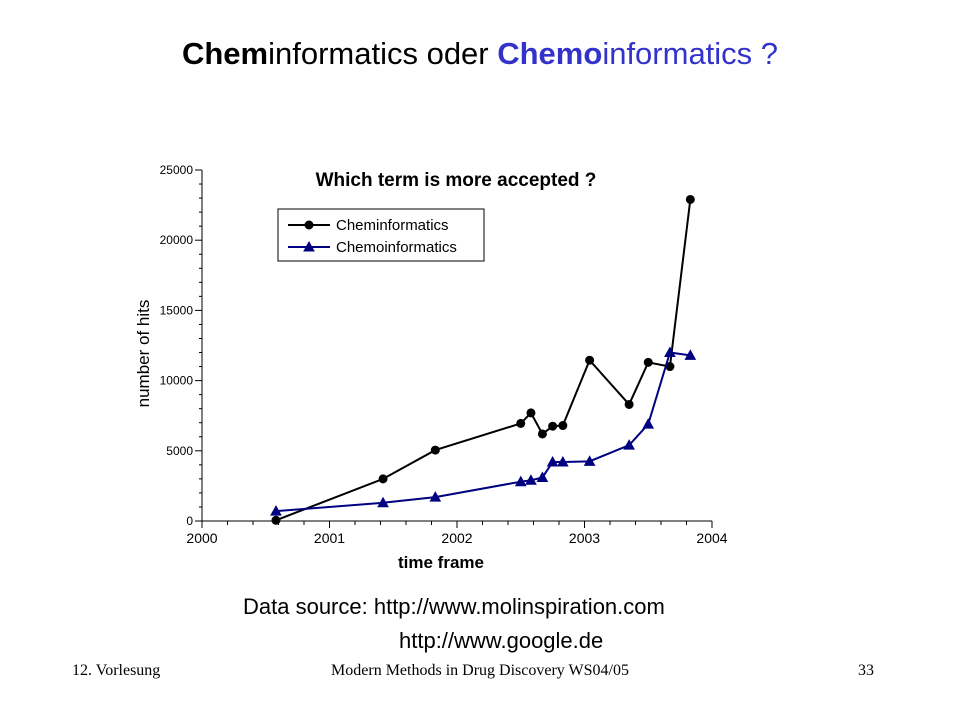  I want to click on chart-title: Which term is more accepted ?, so click(456, 180).